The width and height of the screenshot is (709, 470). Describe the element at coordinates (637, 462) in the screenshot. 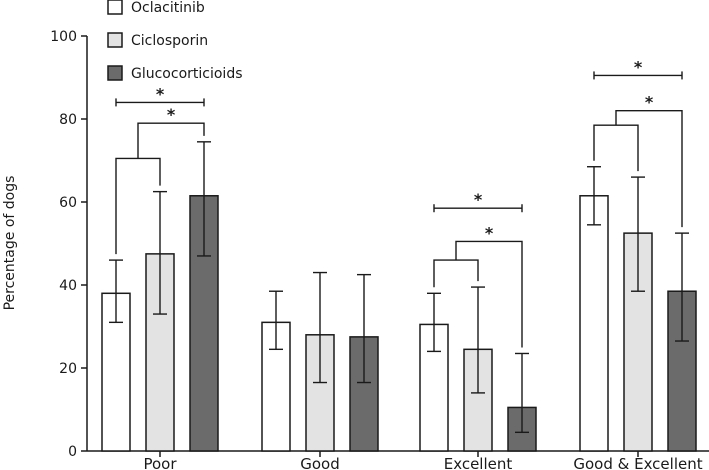

I see `x-tick-label-good-and-excellent: Good & Excellent` at that location.